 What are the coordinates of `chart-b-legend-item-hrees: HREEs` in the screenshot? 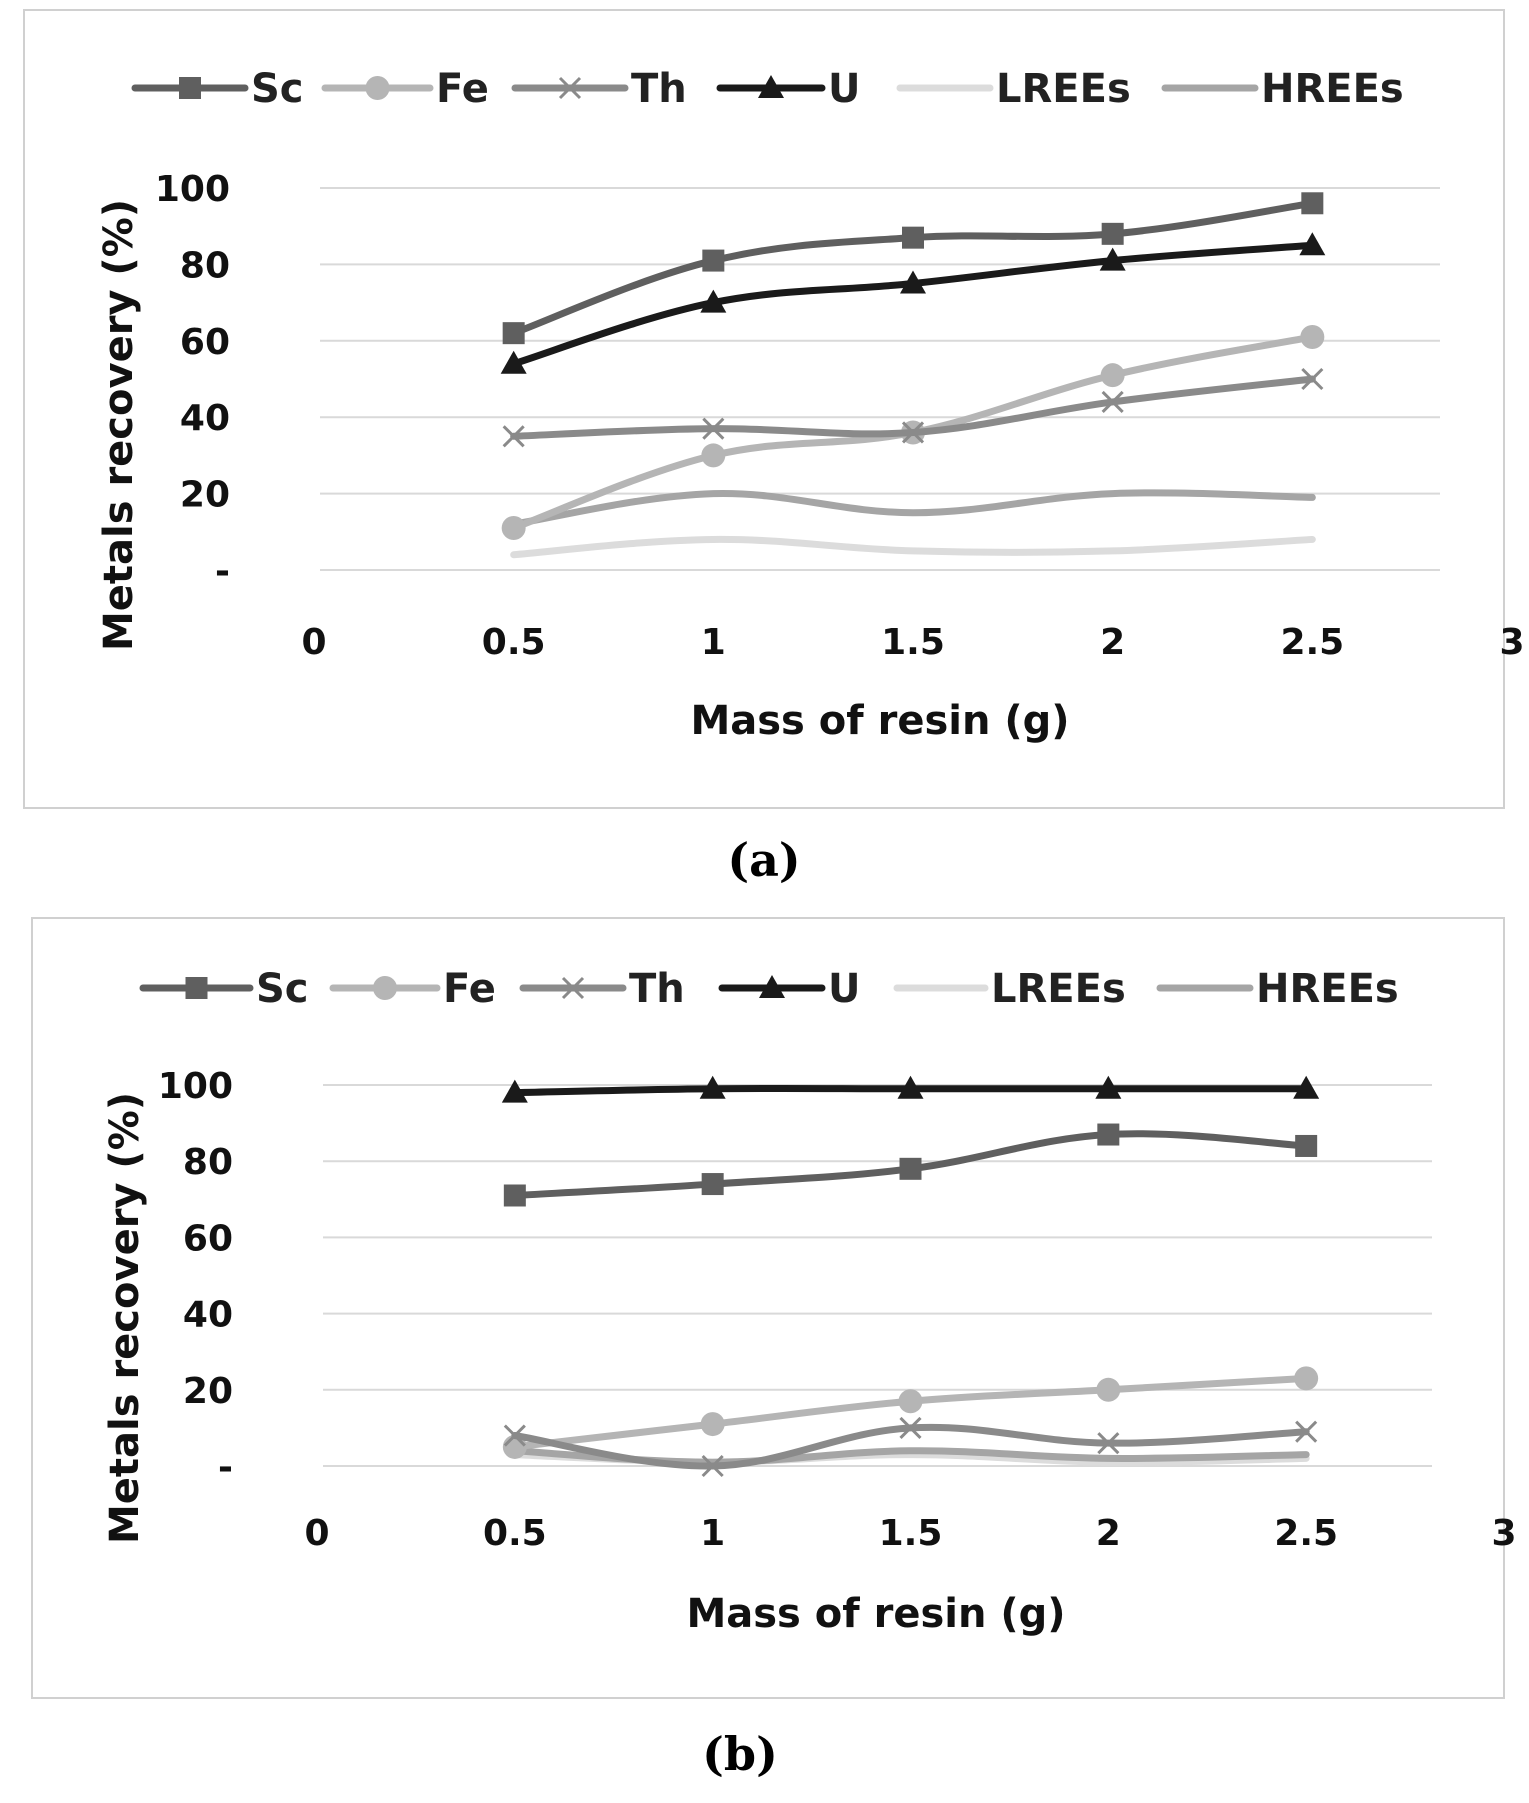 It's located at (1277, 989).